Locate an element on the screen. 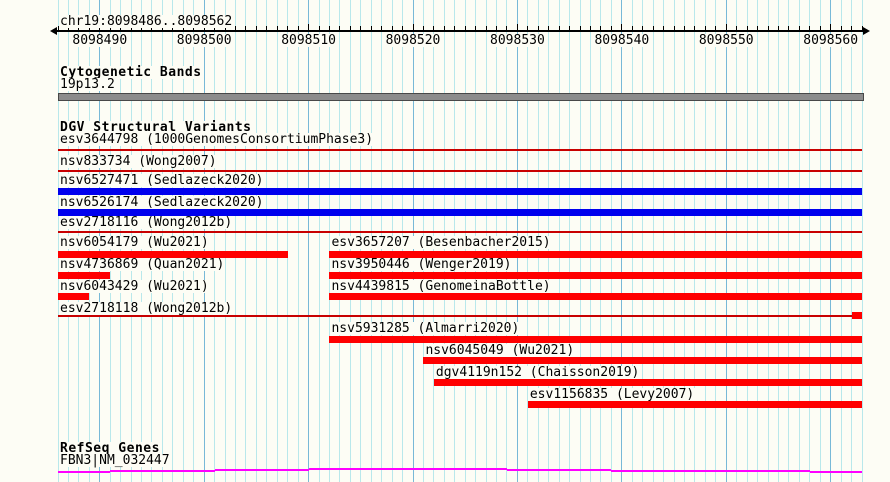  variant-bar-nsv5931285 is located at coordinates (595, 339).